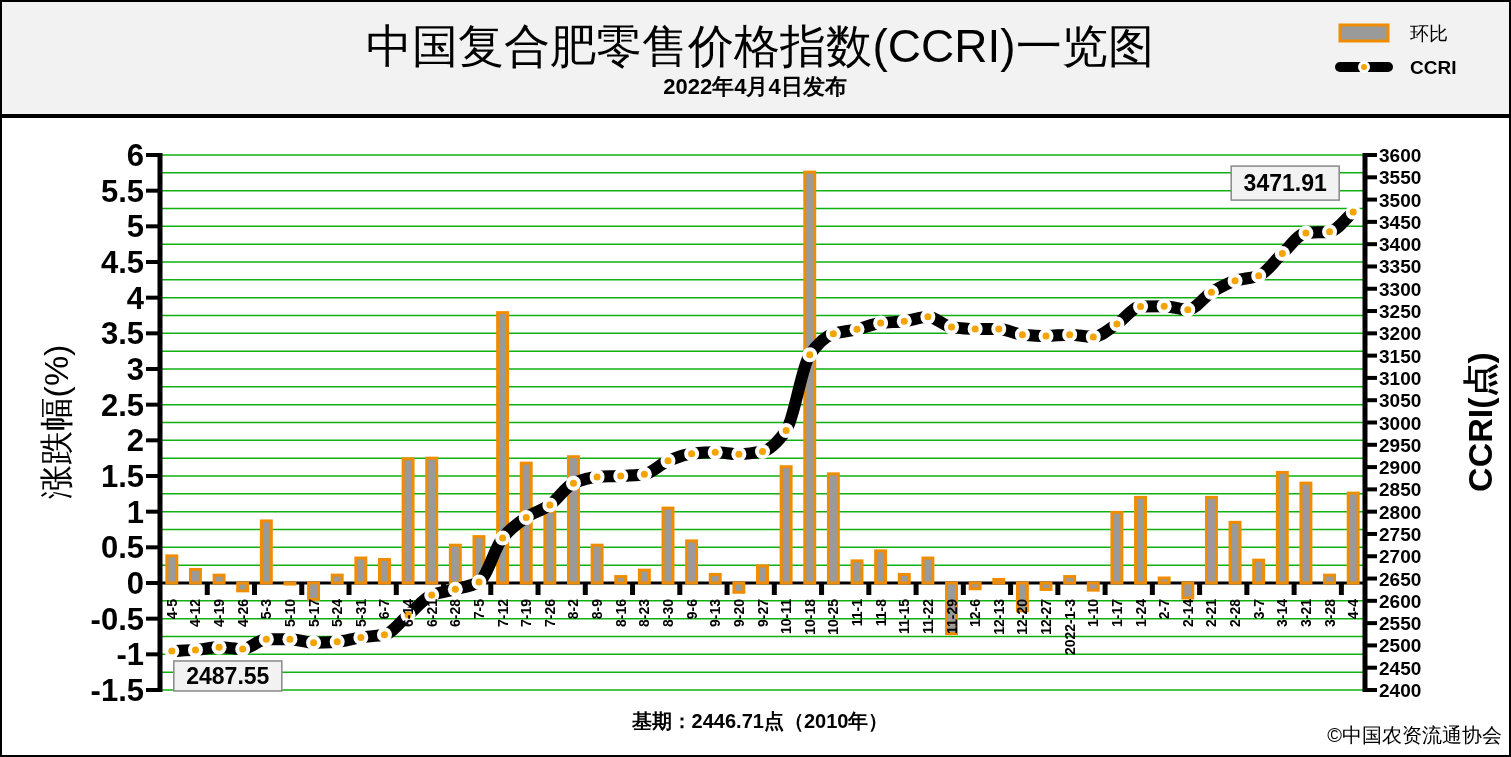 The width and height of the screenshot is (1511, 757). I want to click on y2-tick-label: 2950, so click(1400, 445).